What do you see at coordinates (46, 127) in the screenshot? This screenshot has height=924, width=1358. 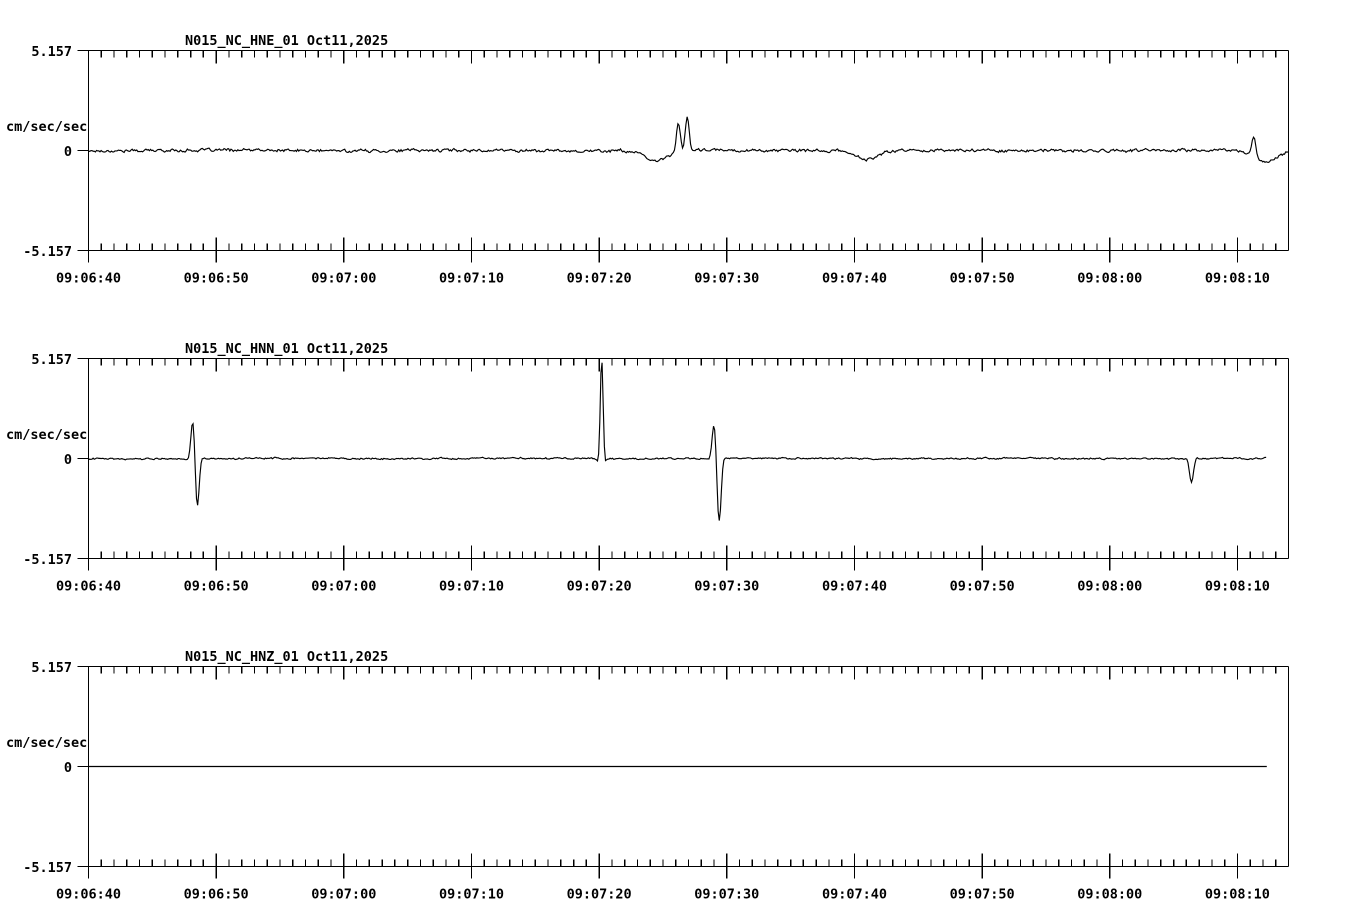 I see `y-axis-unit-label-hne: cm/sec/sec` at bounding box center [46, 127].